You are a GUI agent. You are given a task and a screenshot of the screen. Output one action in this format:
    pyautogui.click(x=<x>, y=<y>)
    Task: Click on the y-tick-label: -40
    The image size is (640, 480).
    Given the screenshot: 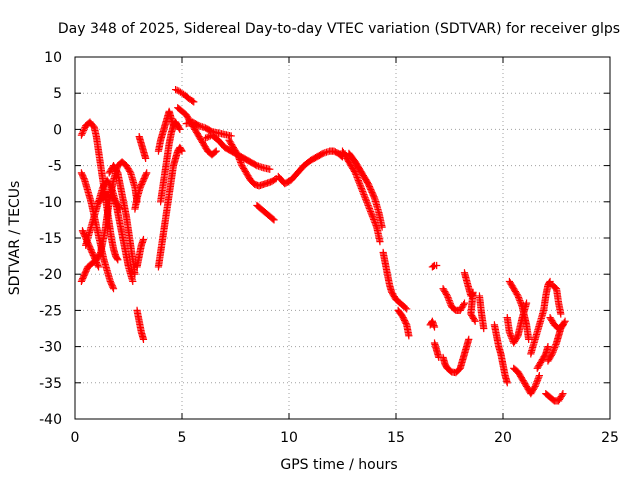 What is the action you would take?
    pyautogui.click(x=50, y=420)
    